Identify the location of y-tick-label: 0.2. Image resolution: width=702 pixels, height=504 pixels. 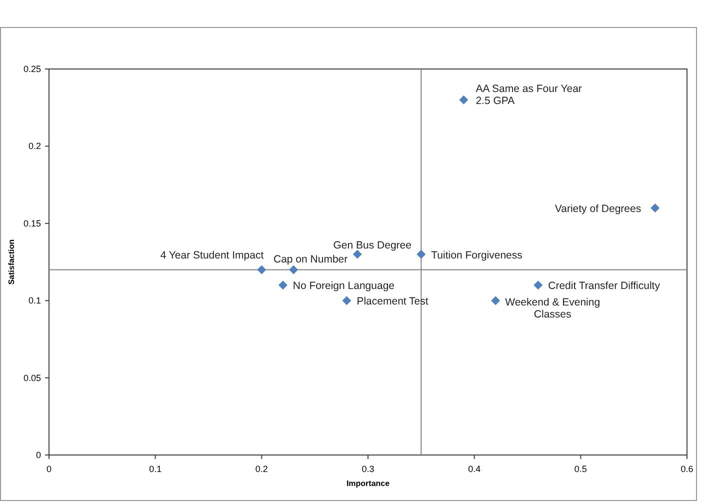
(34, 146).